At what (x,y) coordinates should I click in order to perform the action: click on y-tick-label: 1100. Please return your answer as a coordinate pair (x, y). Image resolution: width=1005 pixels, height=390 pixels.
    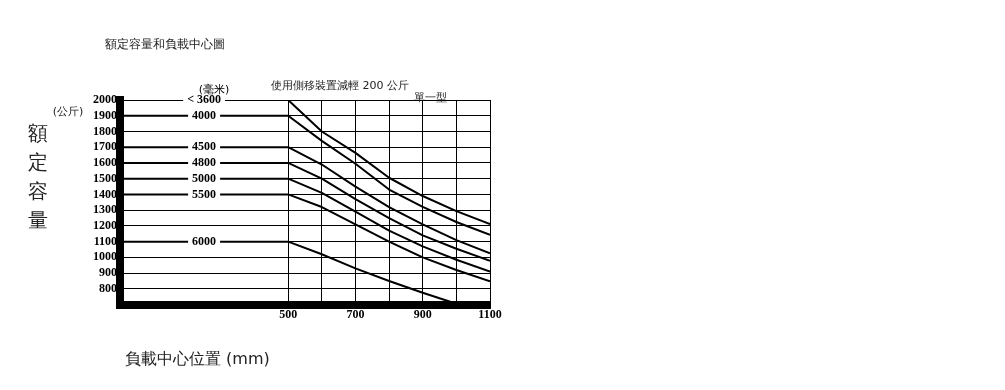
    Looking at the image, I should click on (105, 240).